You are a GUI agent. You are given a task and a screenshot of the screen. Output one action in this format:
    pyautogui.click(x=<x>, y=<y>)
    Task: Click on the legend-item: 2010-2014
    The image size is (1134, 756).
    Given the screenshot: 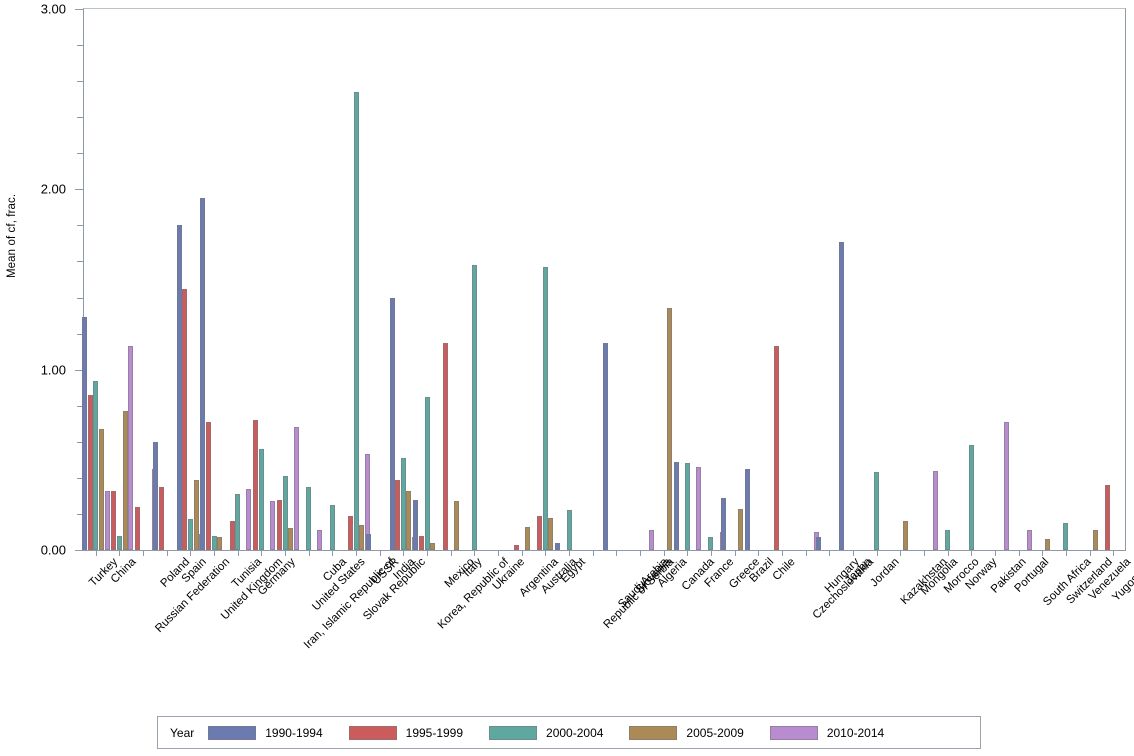 What is the action you would take?
    pyautogui.click(x=827, y=732)
    